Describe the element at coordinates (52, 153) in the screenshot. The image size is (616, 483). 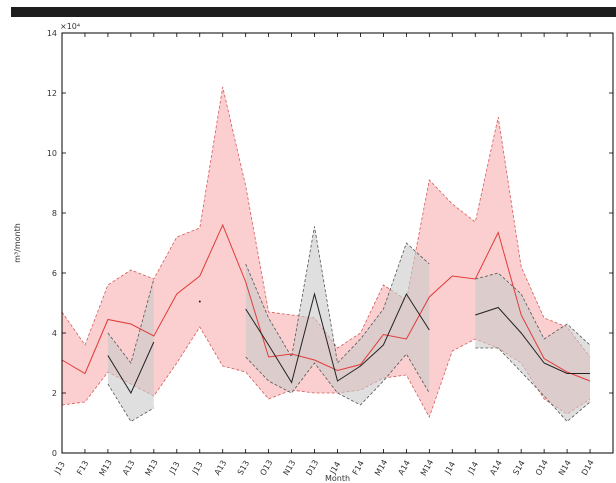
I see `y-tick-label: 10` at that location.